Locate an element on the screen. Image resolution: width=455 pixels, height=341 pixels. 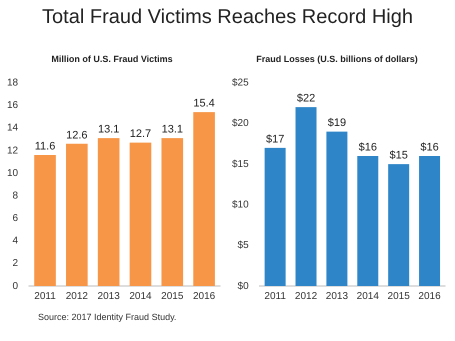
y-tick-label: 8 is located at coordinates (15, 196).